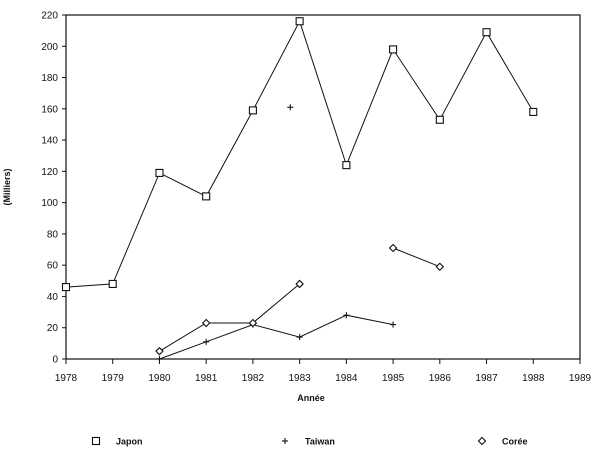  What do you see at coordinates (66, 378) in the screenshot?
I see `x-tick-label: 1978` at bounding box center [66, 378].